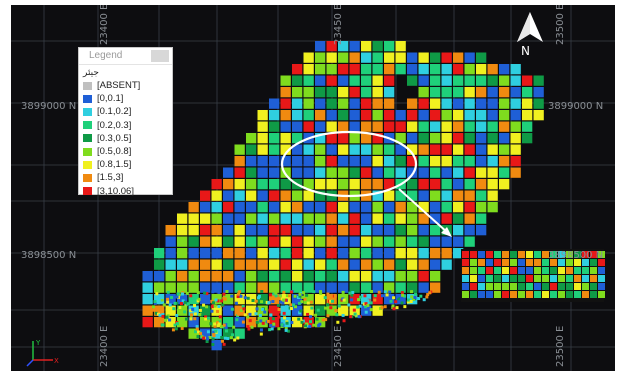 This screenshot has width=618, height=376. I want to click on legend-swatch, so click(87, 98).